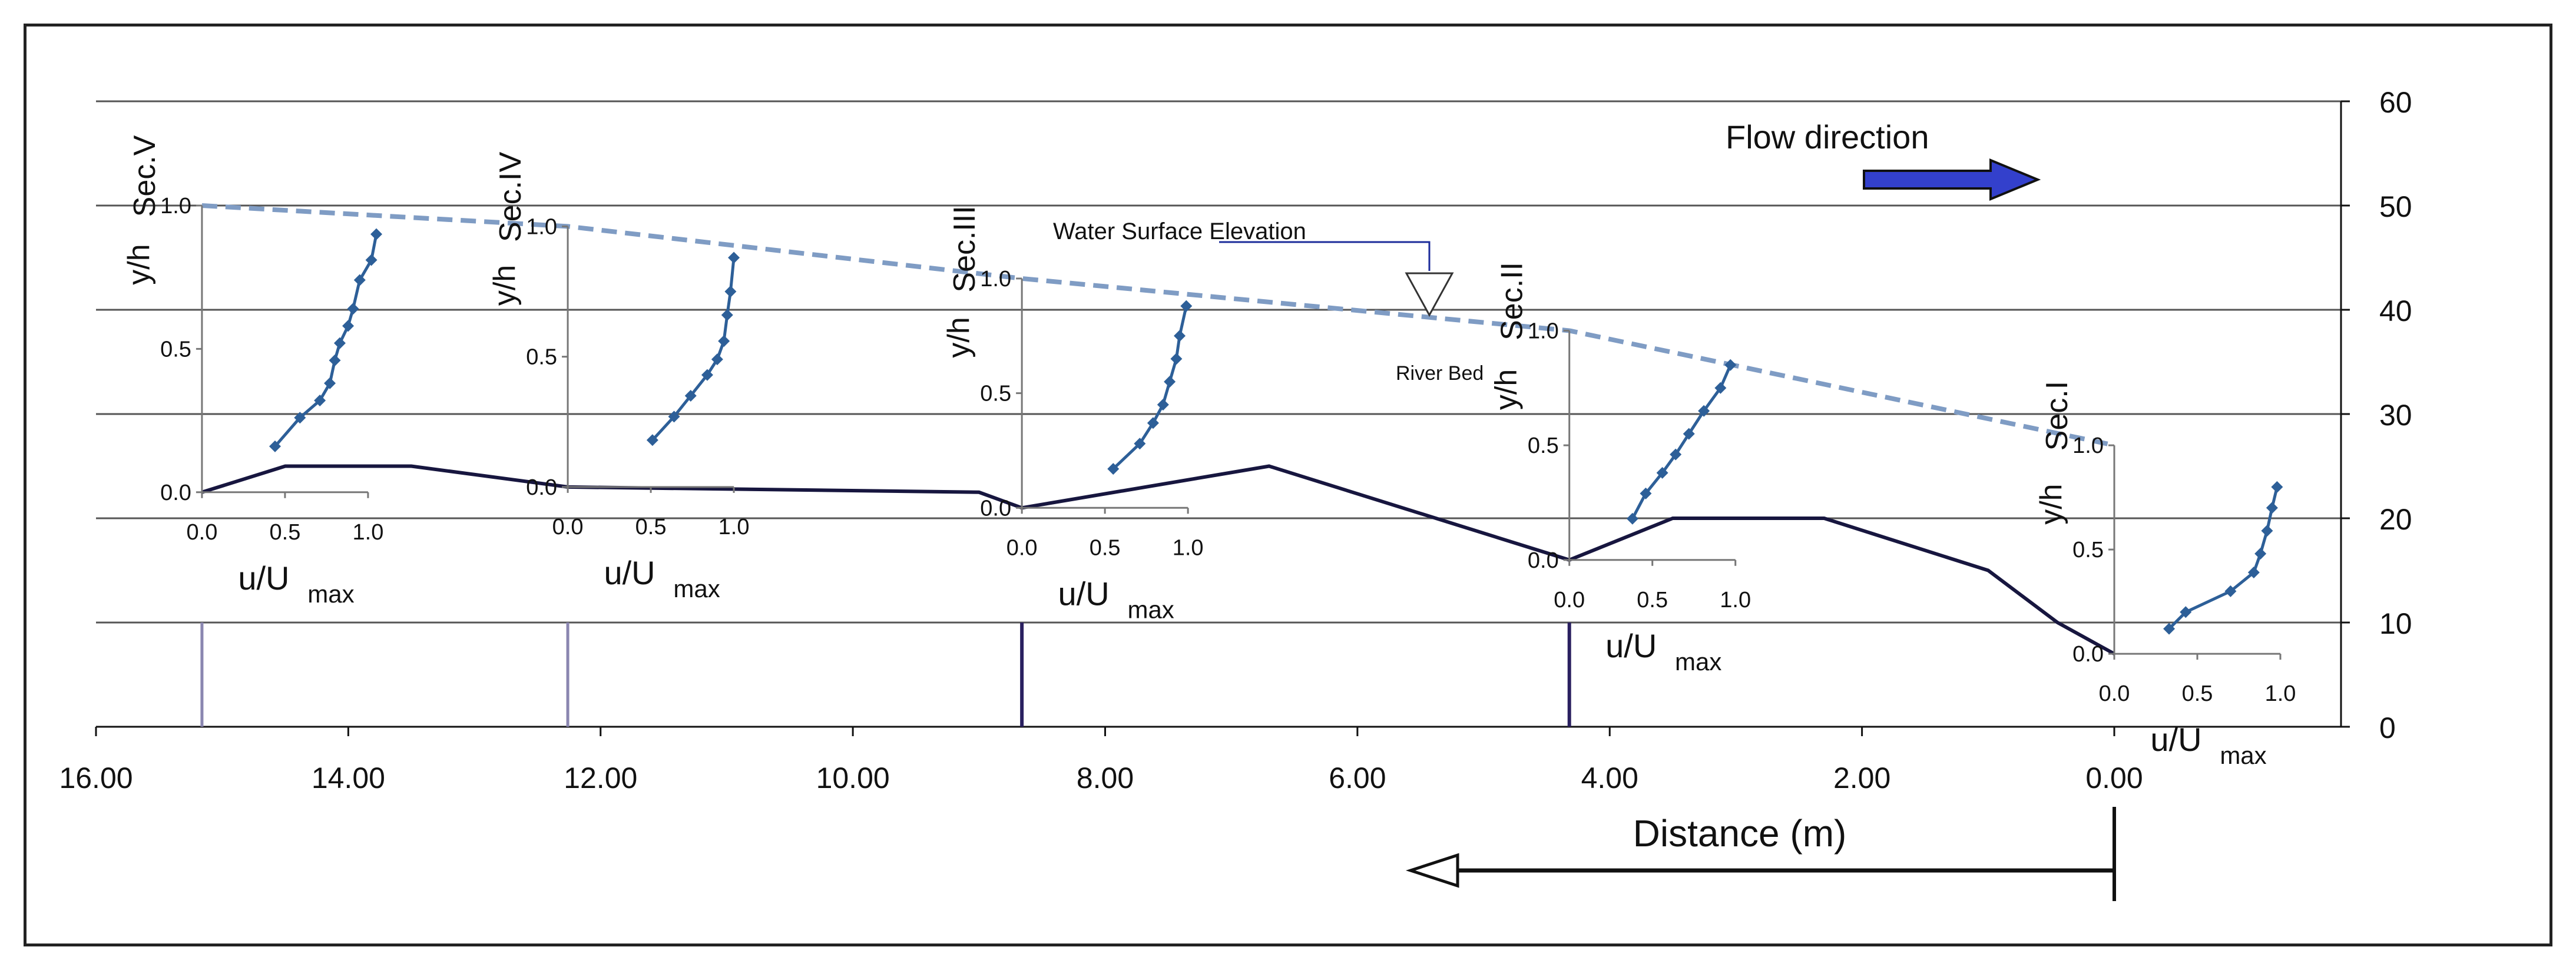  Describe the element at coordinates (2395, 102) in the screenshot. I see `y-tick-label-60: 60` at that location.